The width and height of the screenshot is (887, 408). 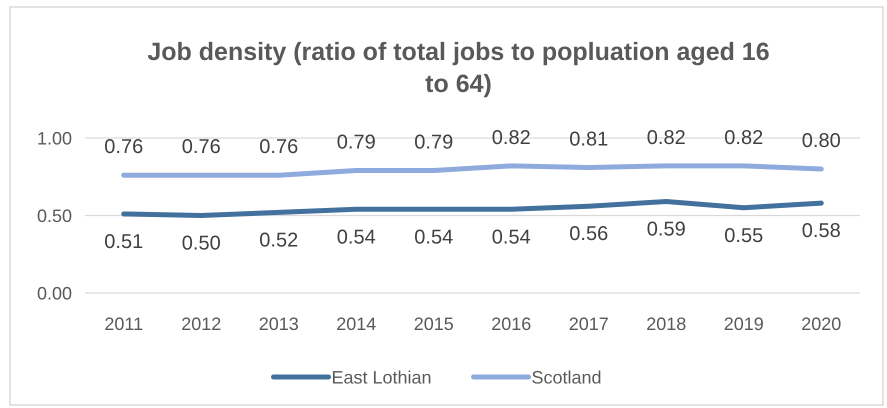 I want to click on y-tick-label: 1.00, so click(x=54, y=138).